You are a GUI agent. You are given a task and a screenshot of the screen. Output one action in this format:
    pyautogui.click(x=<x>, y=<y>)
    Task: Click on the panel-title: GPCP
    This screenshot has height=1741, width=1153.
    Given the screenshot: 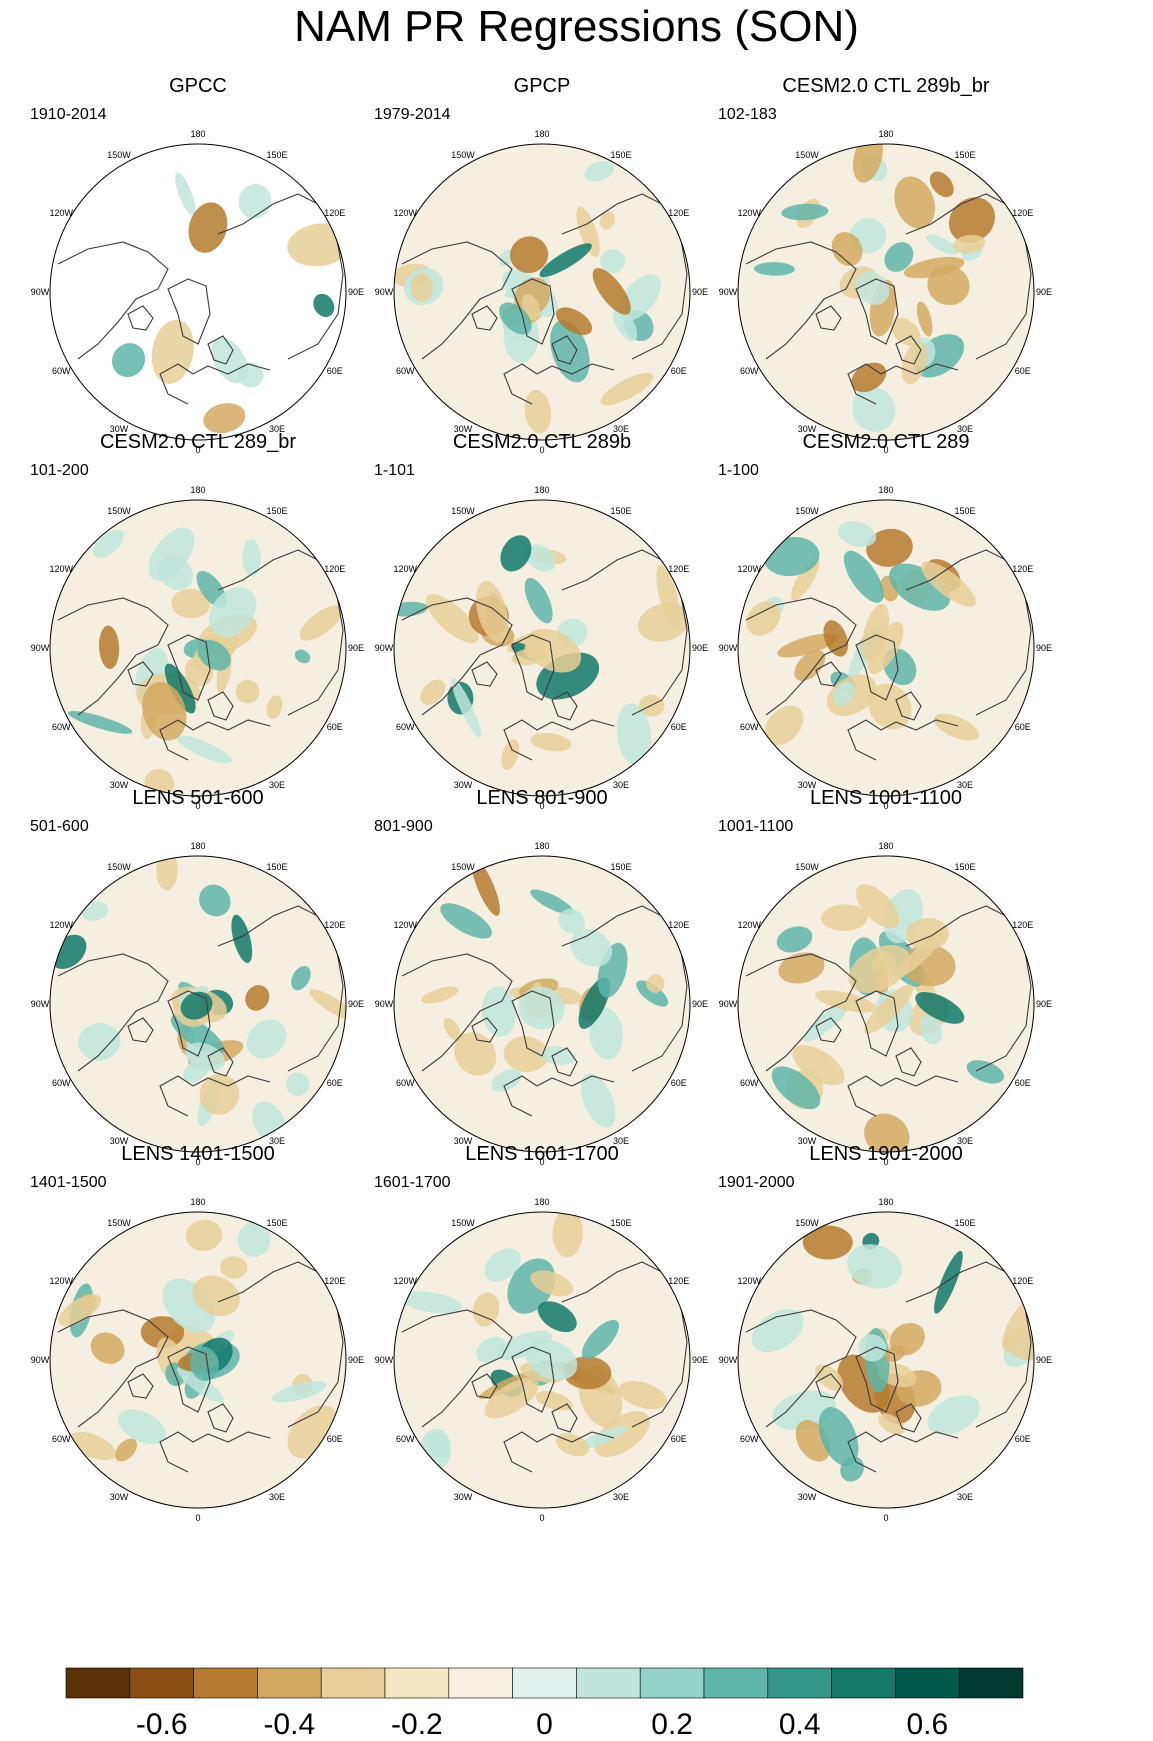 What is the action you would take?
    pyautogui.click(x=542, y=86)
    